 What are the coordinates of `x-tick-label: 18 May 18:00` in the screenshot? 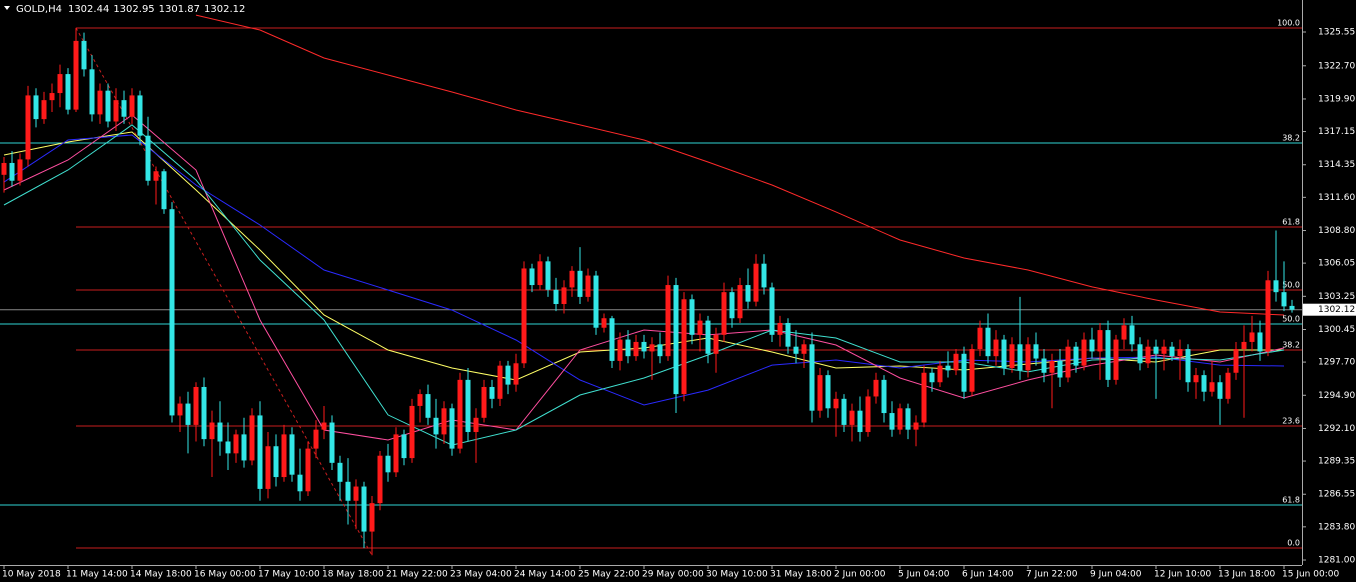 It's located at (353, 575).